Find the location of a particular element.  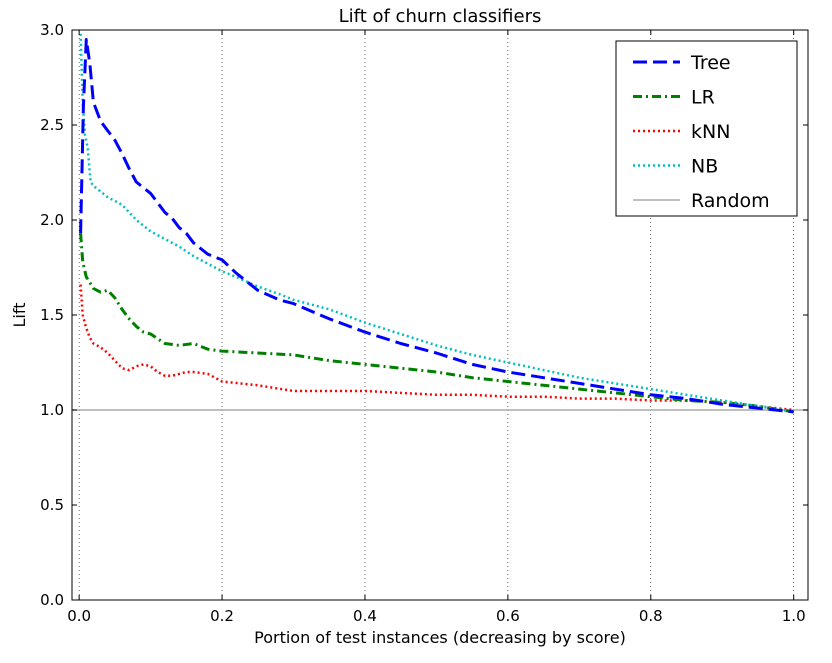

y-tick-label: 1.5 is located at coordinates (52, 315).